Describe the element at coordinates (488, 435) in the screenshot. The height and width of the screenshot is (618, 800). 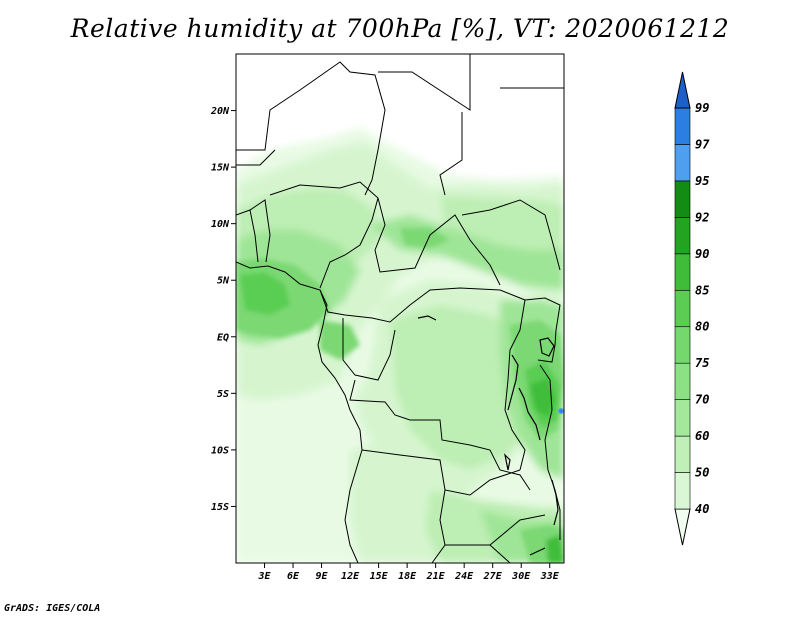
I see `lakes` at that location.